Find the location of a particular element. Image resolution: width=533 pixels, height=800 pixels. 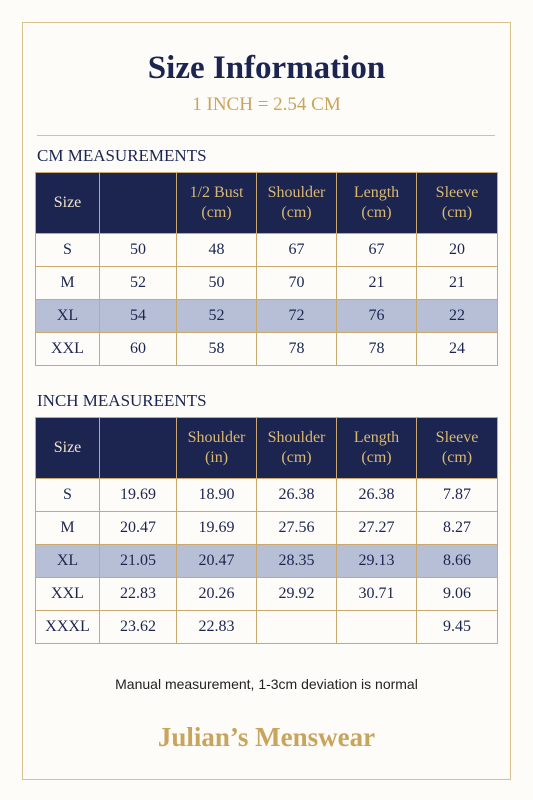

table-cell: 54 is located at coordinates (138, 316).